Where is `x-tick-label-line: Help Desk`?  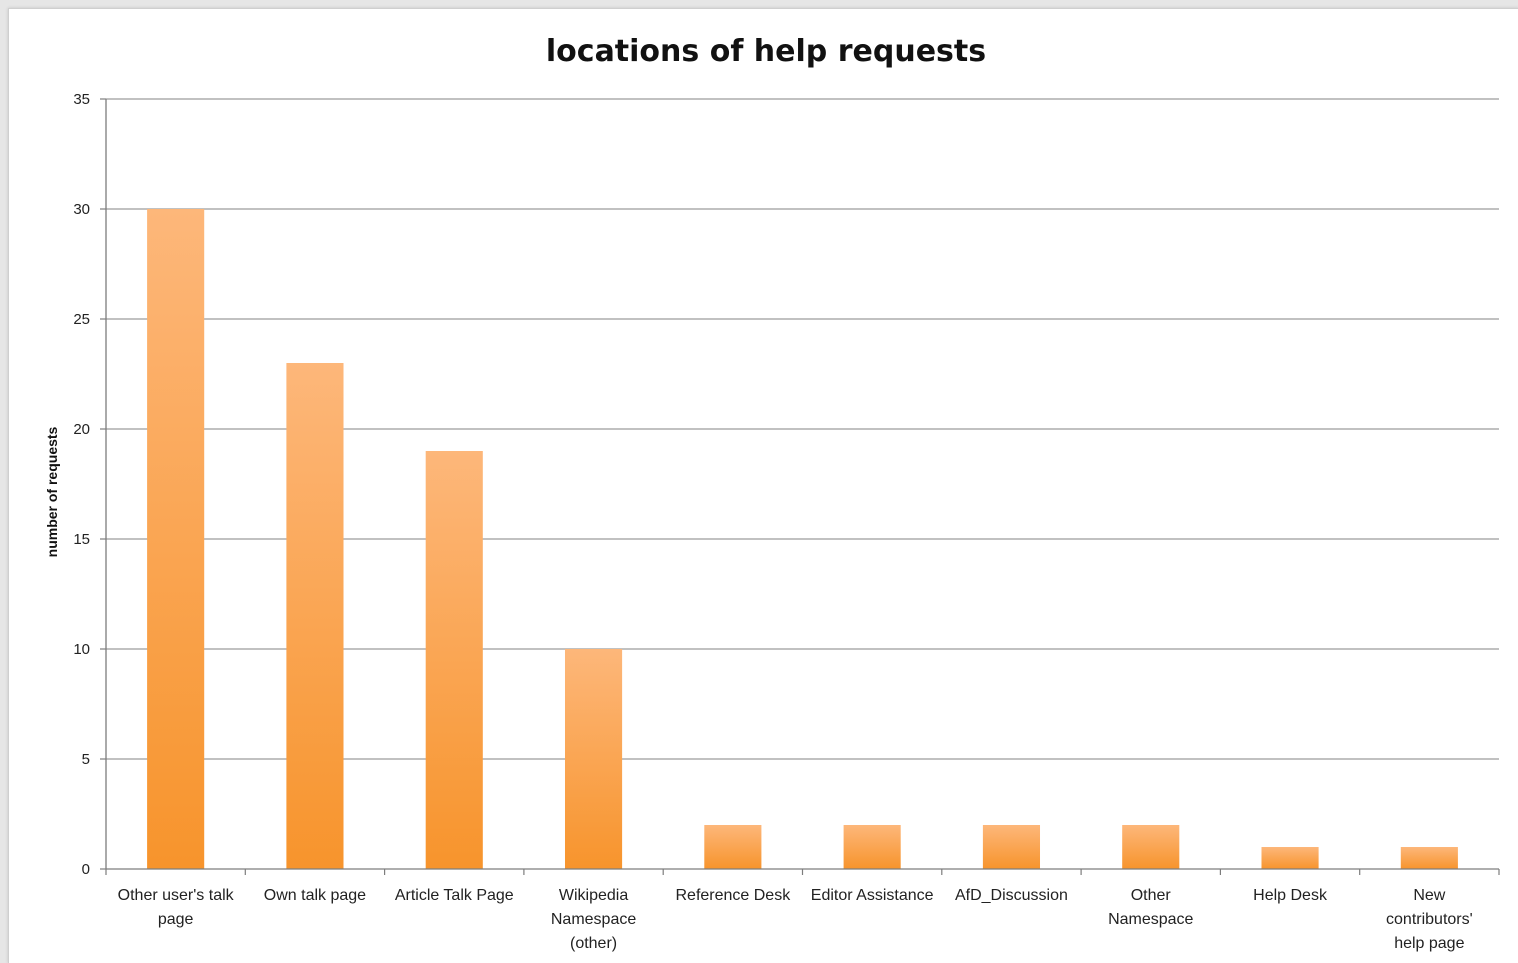
x-tick-label-line: Help Desk is located at coordinates (1290, 895).